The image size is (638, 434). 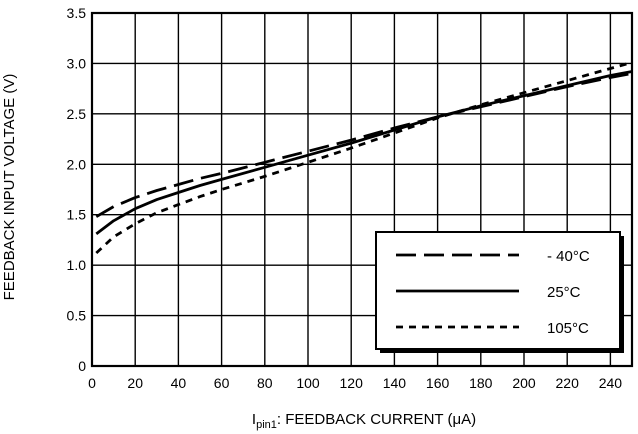 I want to click on legend: - 40°C 25°C 105°C, so click(x=499, y=292).